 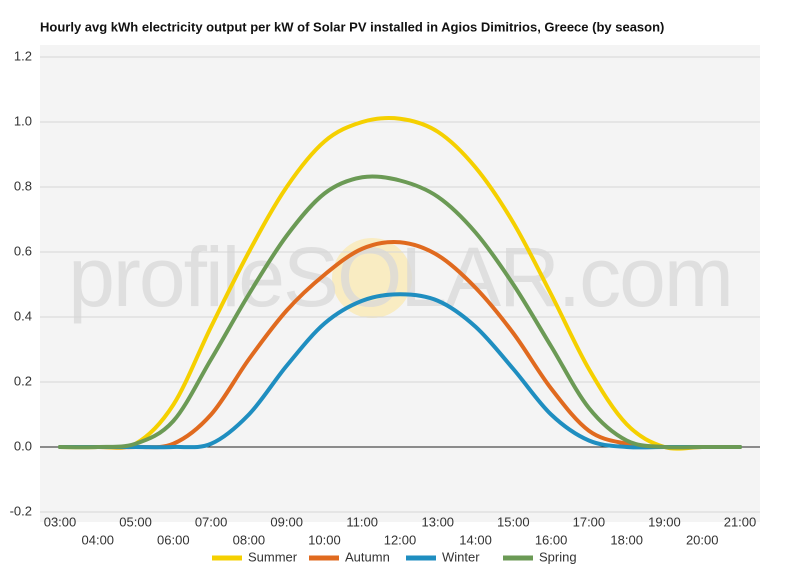 I want to click on x-tick-label: 16:00, so click(x=551, y=539).